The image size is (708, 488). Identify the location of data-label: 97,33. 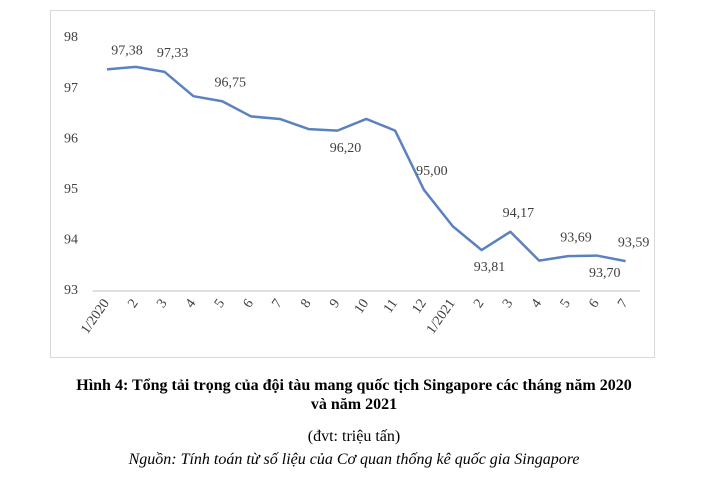
(173, 53).